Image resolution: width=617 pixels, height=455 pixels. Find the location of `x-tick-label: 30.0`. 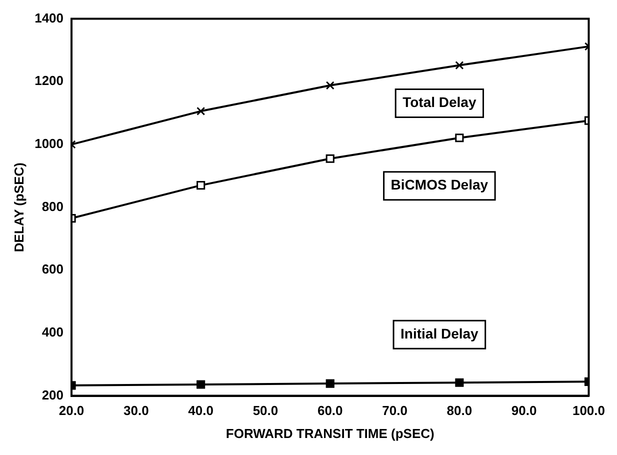

x-tick-label: 30.0 is located at coordinates (136, 410).